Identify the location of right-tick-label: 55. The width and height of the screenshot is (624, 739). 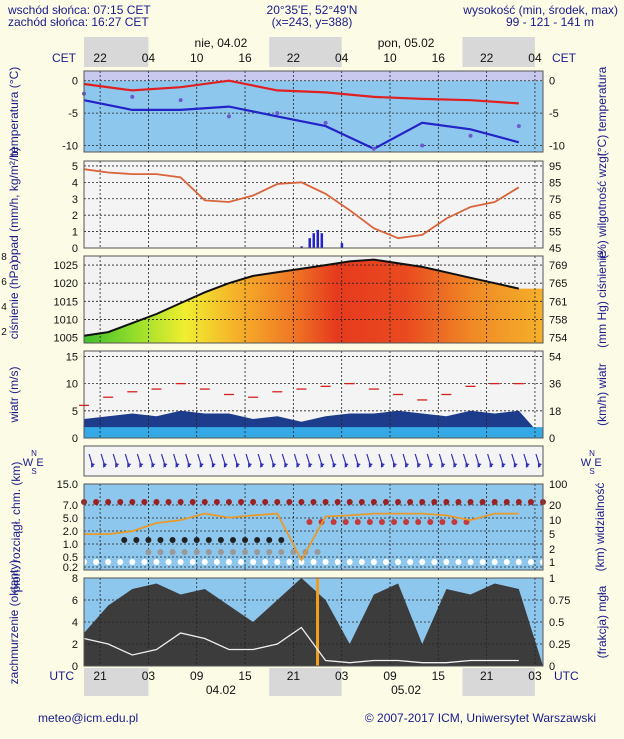
(555, 233).